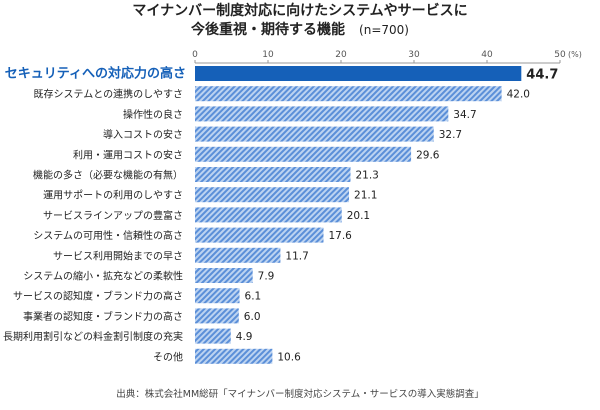 The image size is (600, 410). What do you see at coordinates (128, 154) in the screenshot?
I see `category-label: 利用・運用コストの安さ` at bounding box center [128, 154].